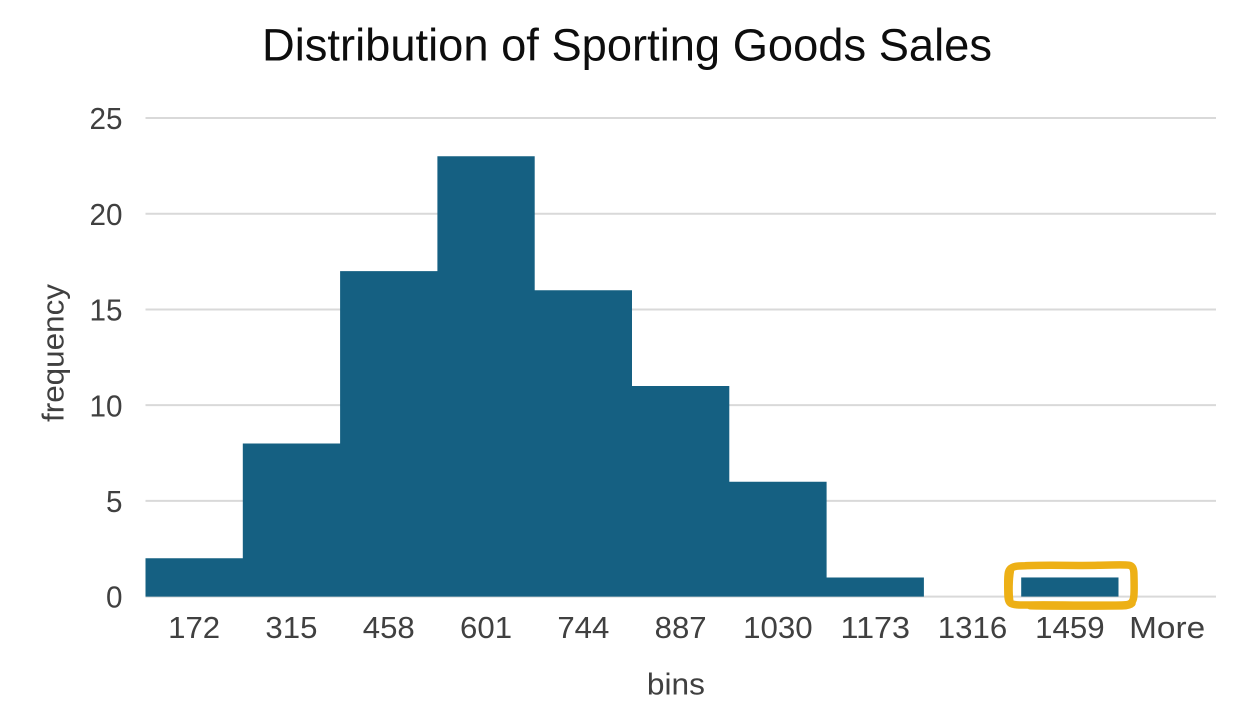 Image resolution: width=1250 pixels, height=724 pixels. Describe the element at coordinates (106, 405) in the screenshot. I see `svg-text: 10` at that location.